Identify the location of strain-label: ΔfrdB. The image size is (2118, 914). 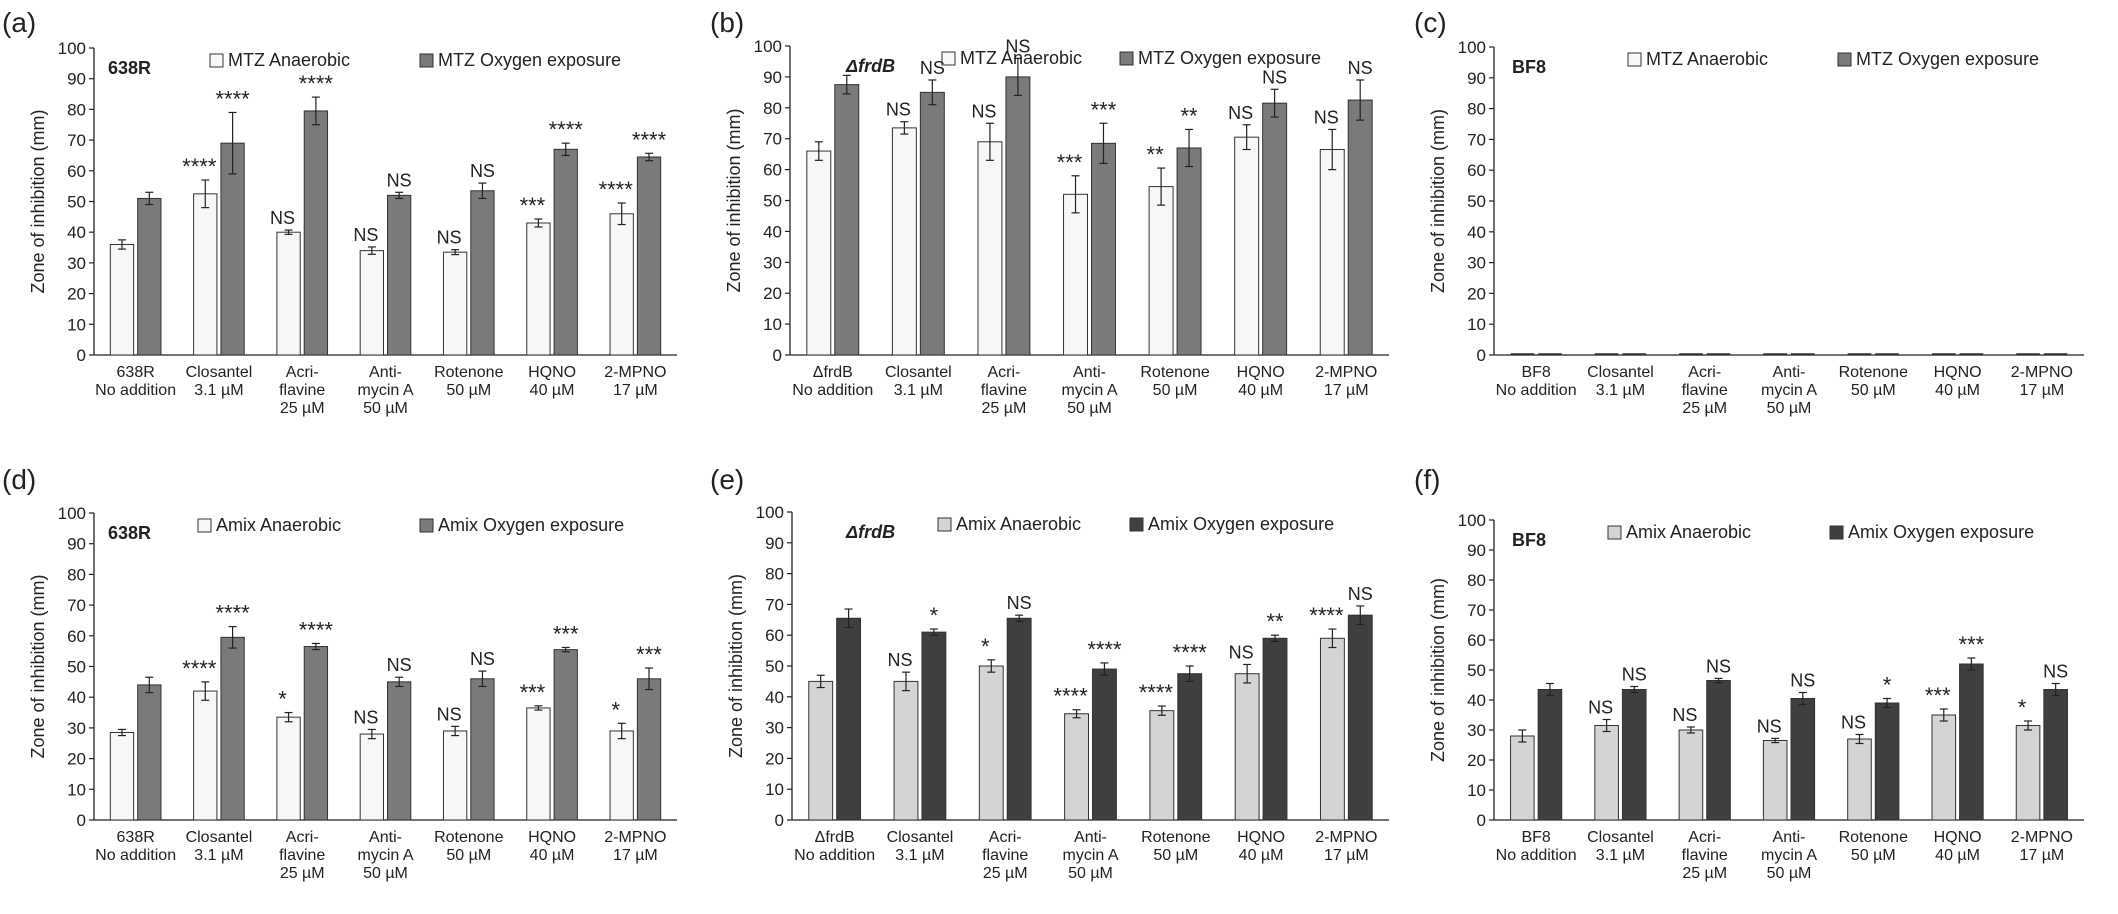
(870, 532).